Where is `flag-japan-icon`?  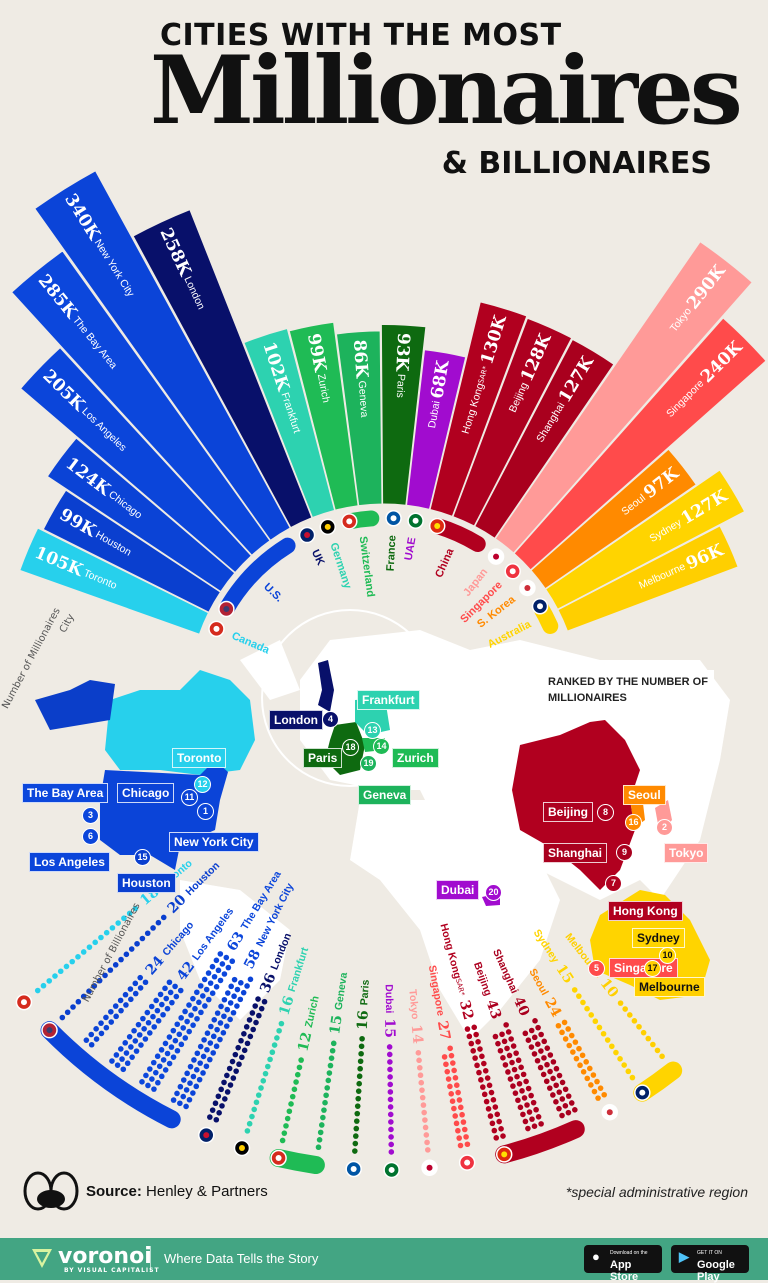 flag-japan-icon is located at coordinates (496, 556).